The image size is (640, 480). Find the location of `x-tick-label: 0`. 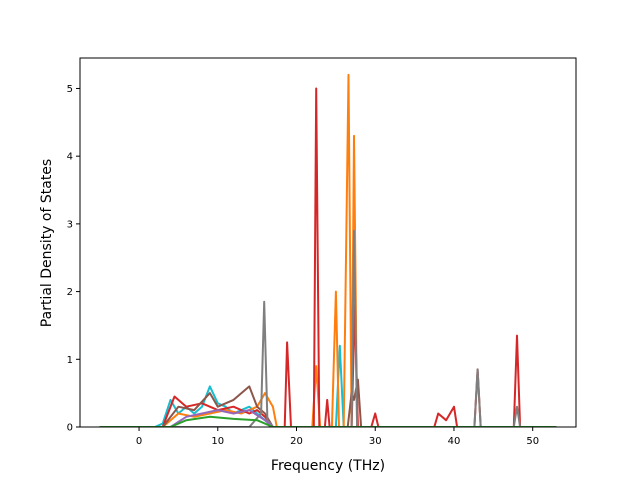

x-tick-label: 0 is located at coordinates (139, 441).